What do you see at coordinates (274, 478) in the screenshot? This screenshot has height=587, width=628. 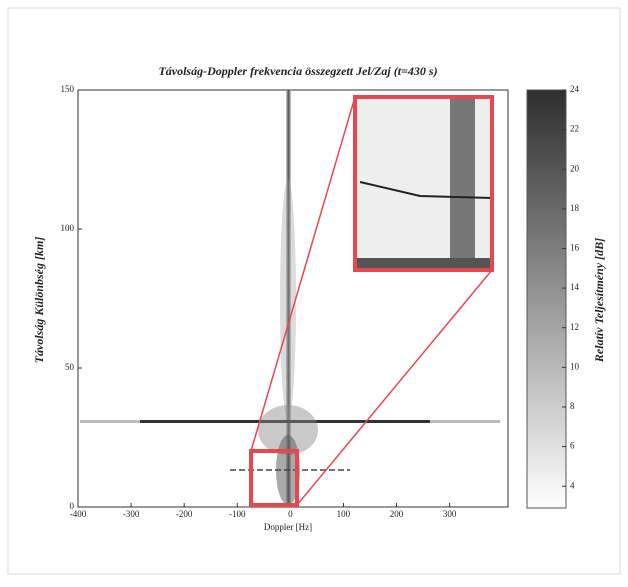 I see `zoom-box` at bounding box center [274, 478].